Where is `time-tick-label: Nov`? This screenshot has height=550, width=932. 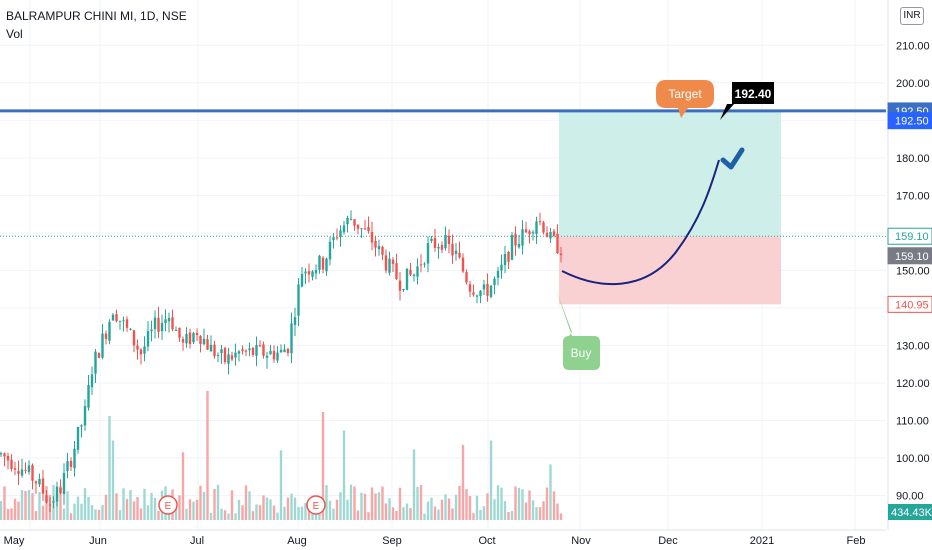
time-tick-label: Nov is located at coordinates (581, 541).